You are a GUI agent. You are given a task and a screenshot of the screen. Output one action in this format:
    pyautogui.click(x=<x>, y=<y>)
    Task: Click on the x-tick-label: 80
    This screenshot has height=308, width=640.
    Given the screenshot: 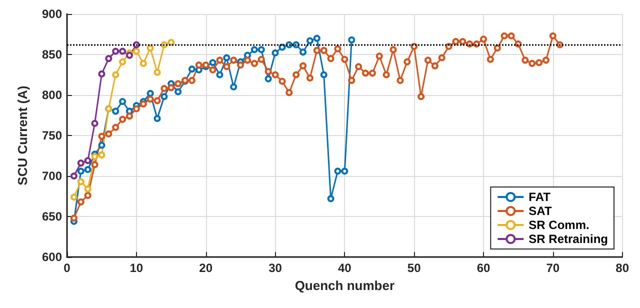 What is the action you would take?
    pyautogui.click(x=623, y=268)
    